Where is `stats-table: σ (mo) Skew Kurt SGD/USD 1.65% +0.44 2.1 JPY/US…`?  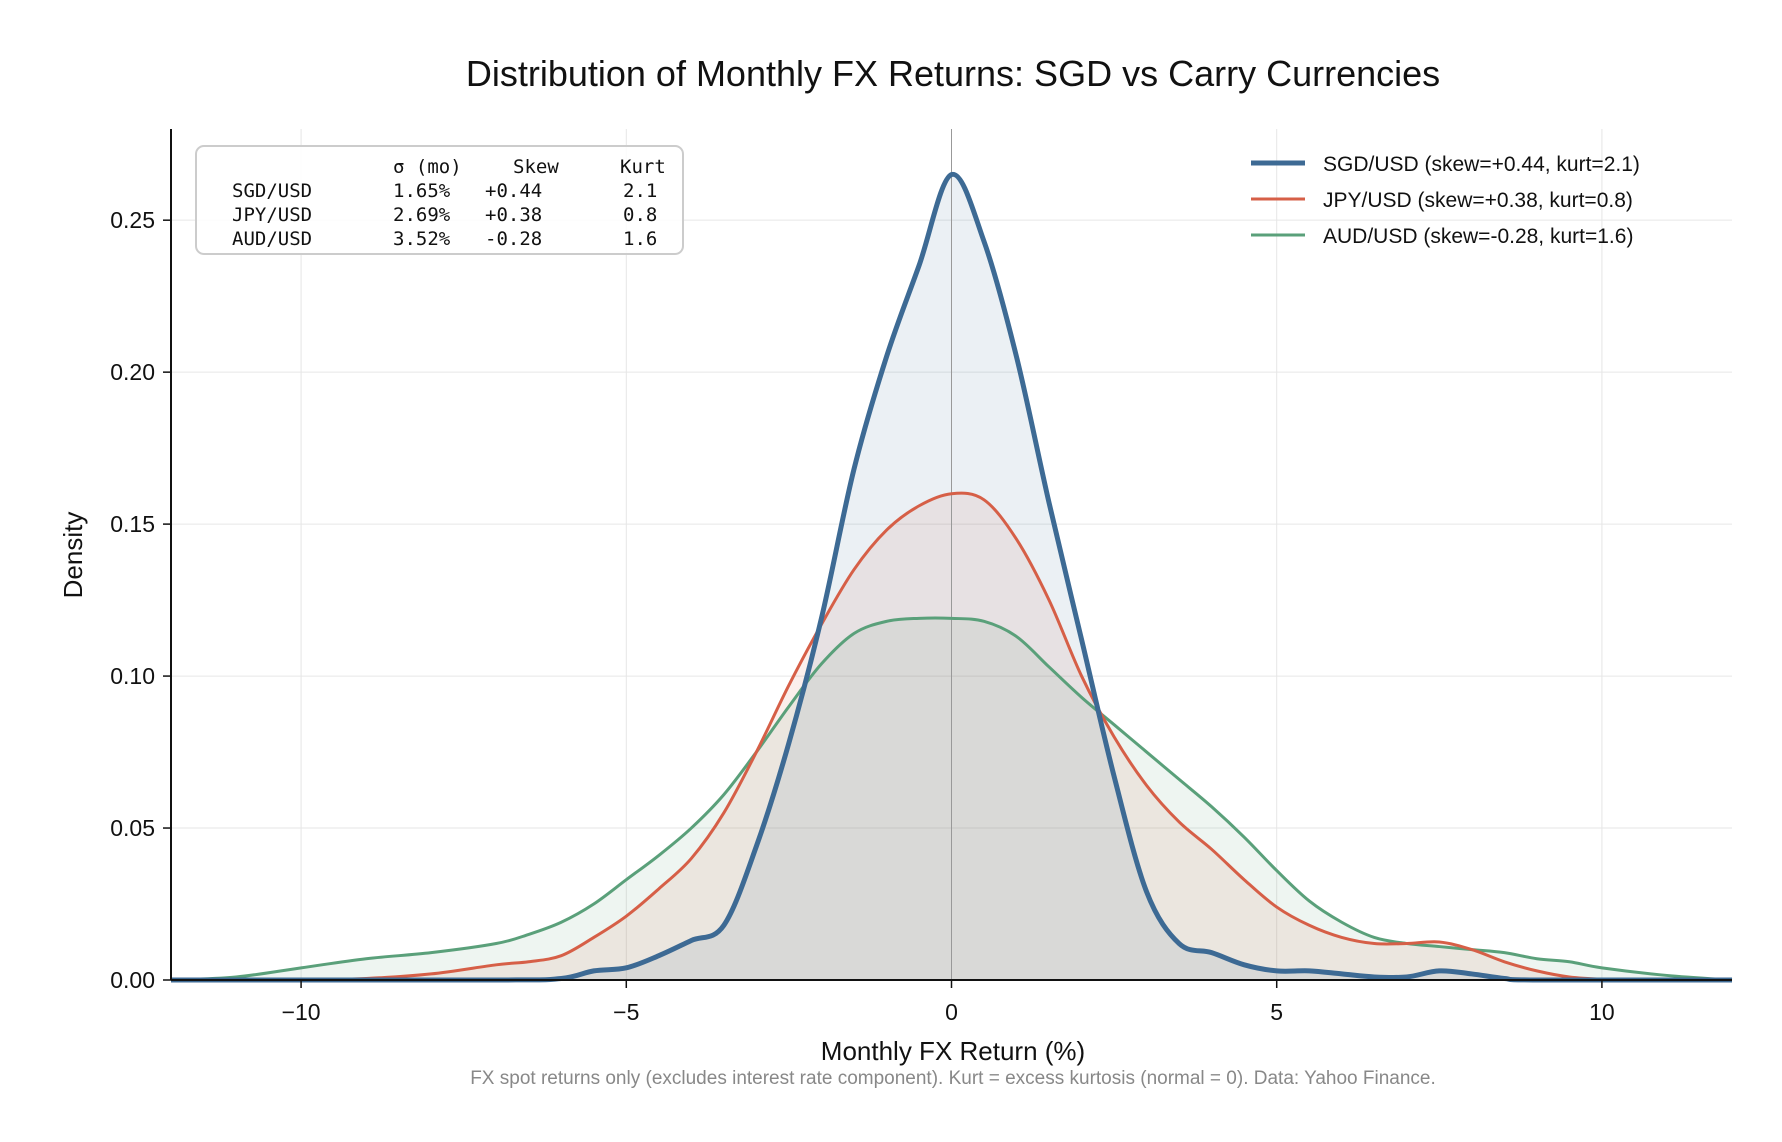 stats-table: σ (mo) Skew Kurt SGD/USD 1.65% +0.44 2.1 JPY/US… is located at coordinates (439, 200).